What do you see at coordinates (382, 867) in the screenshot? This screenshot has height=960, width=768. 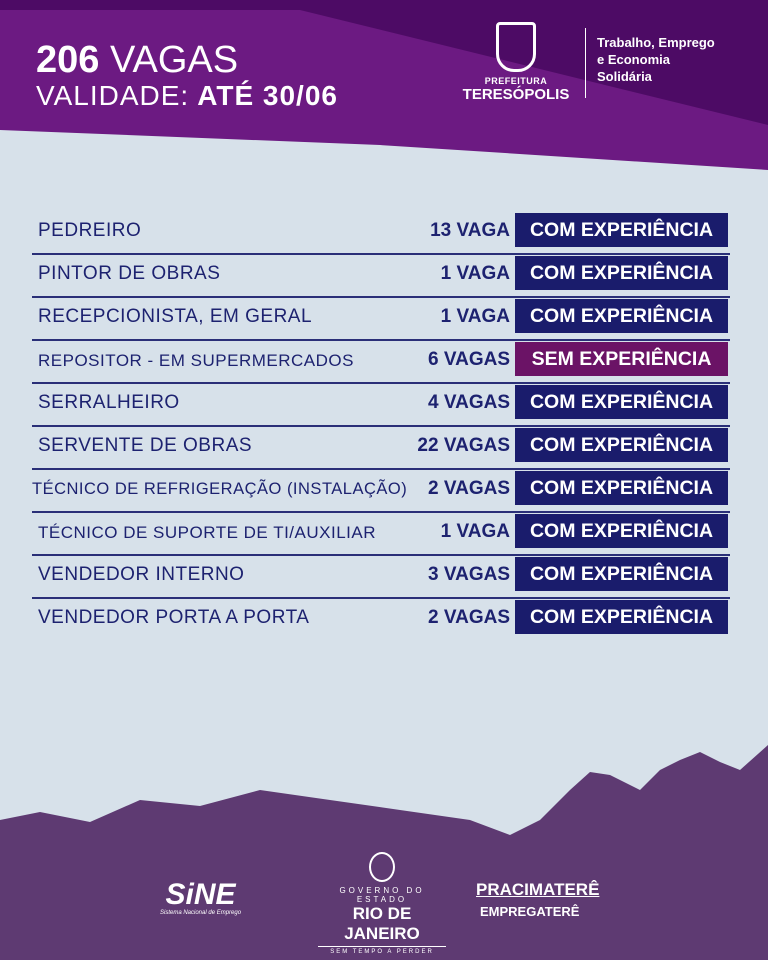 I see `state-crest-icon` at bounding box center [382, 867].